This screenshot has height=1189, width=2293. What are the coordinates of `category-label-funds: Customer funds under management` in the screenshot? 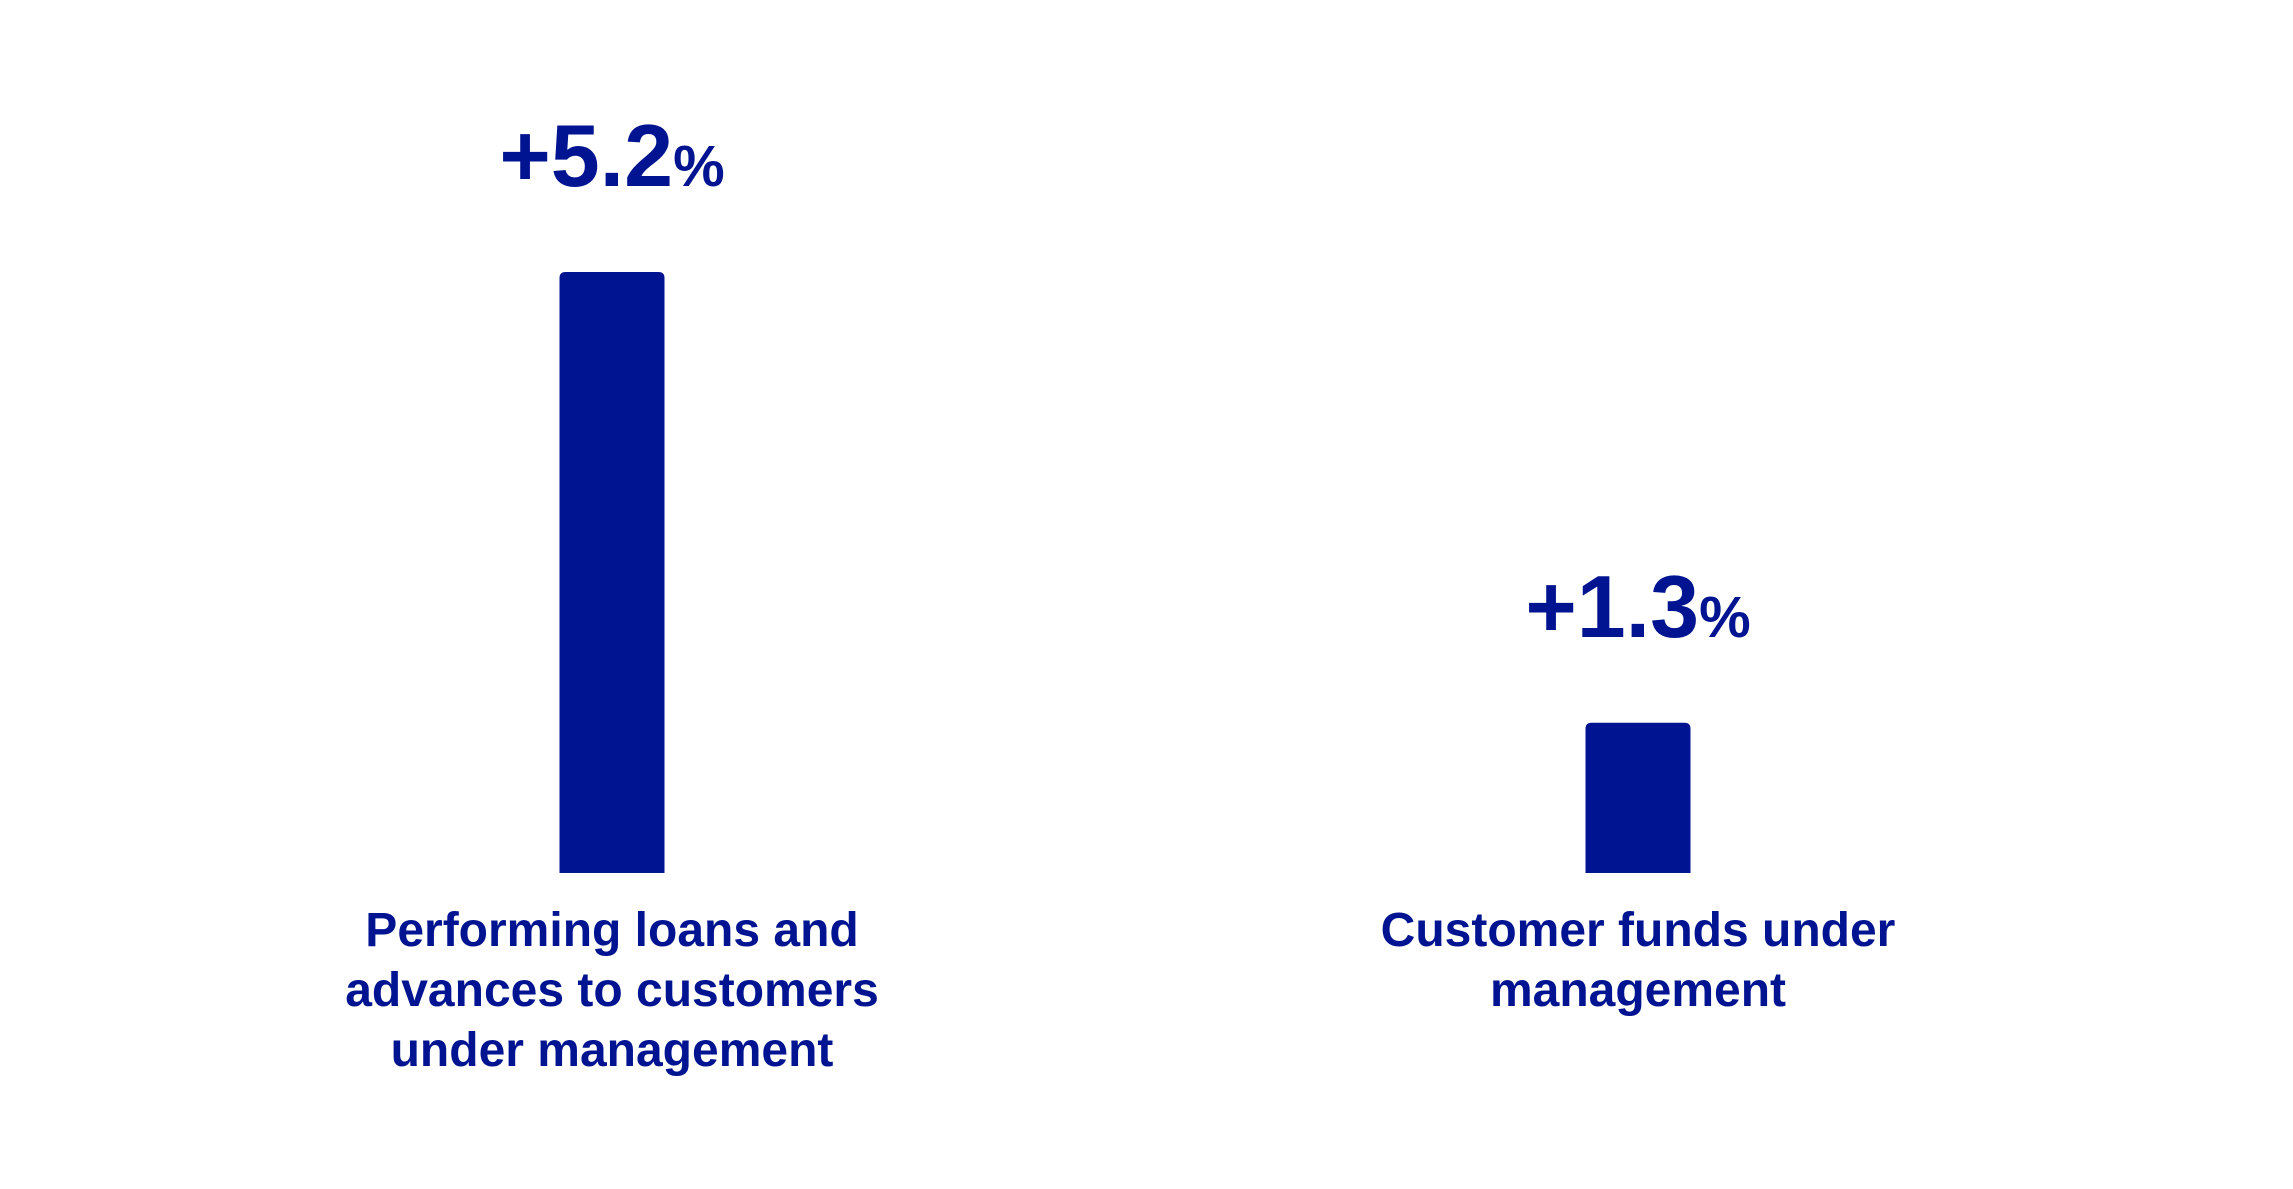 It's located at (1638, 960).